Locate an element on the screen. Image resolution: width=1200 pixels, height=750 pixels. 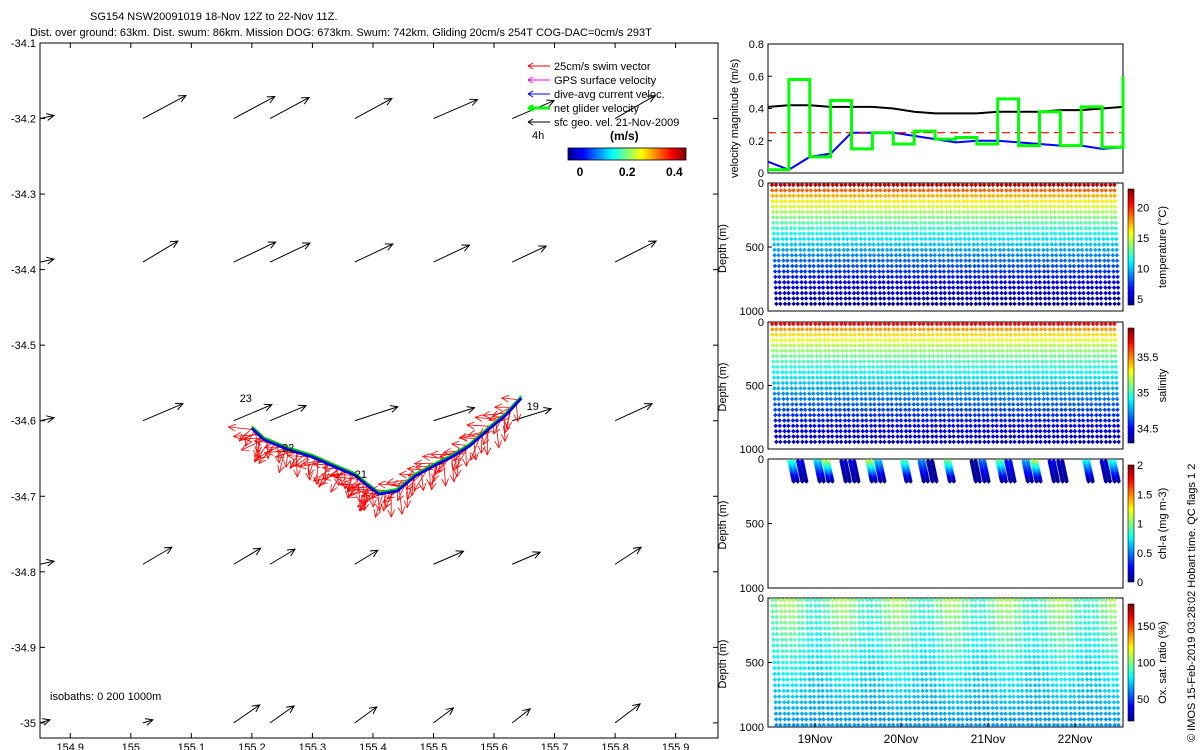
velocity-ylabel: velocity magnitude (m/s) is located at coordinates (735, 118).